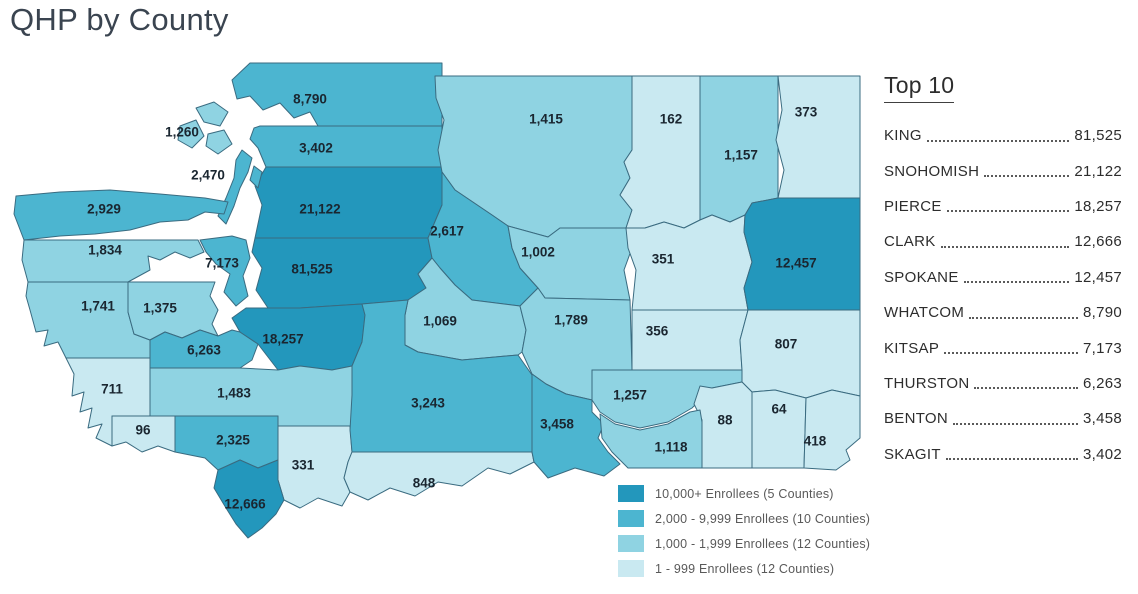  Describe the element at coordinates (1003, 135) in the screenshot. I see `top10-row-king: KING 81,525` at that location.